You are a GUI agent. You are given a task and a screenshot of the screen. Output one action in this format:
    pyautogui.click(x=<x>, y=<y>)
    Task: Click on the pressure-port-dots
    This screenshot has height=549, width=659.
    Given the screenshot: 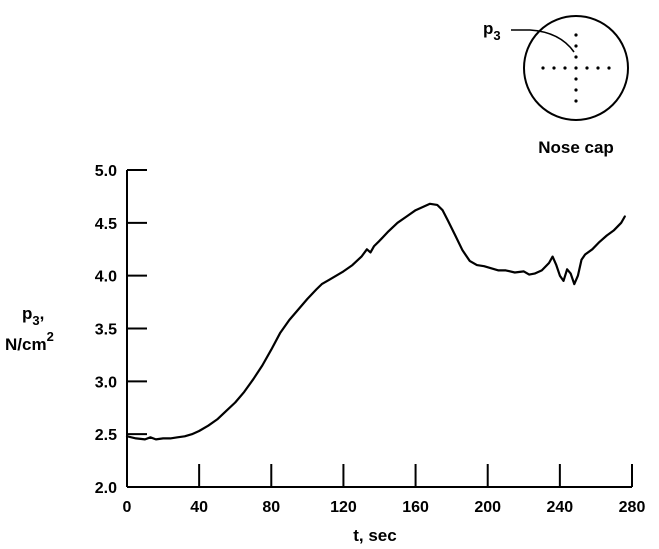 What is the action you would take?
    pyautogui.click(x=576, y=68)
    